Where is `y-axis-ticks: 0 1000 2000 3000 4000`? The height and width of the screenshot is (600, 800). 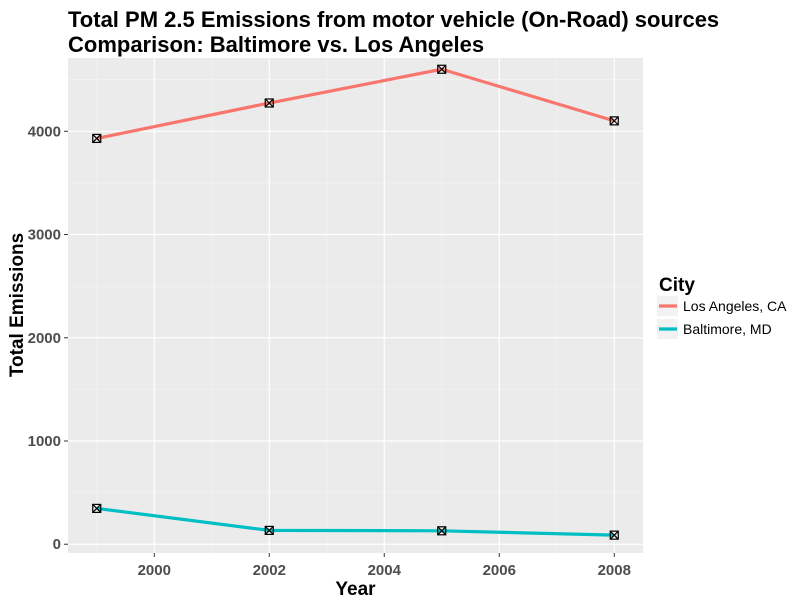 y-axis-ticks: 0 1000 2000 3000 4000 is located at coordinates (48, 338).